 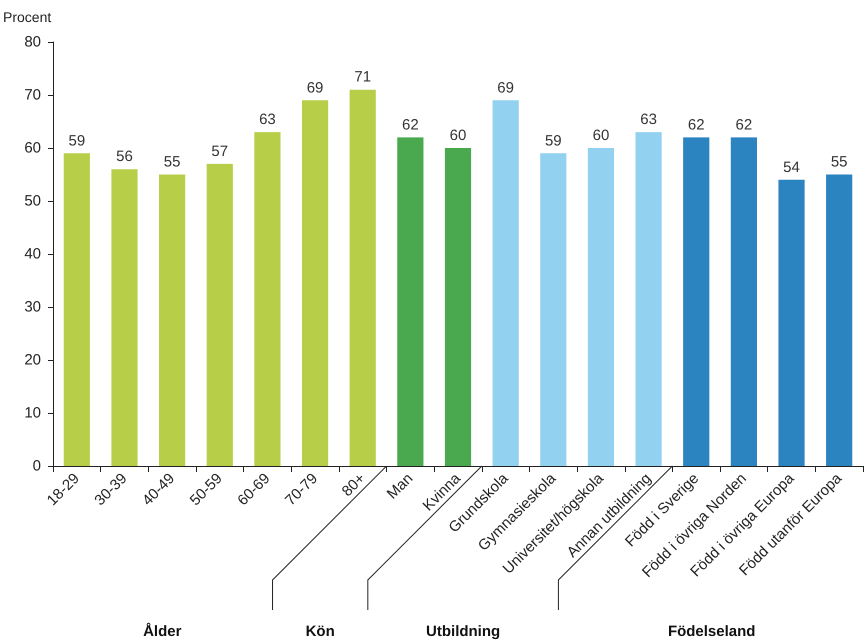 What do you see at coordinates (32, 201) in the screenshot?
I see `y-tick-label: 50` at bounding box center [32, 201].